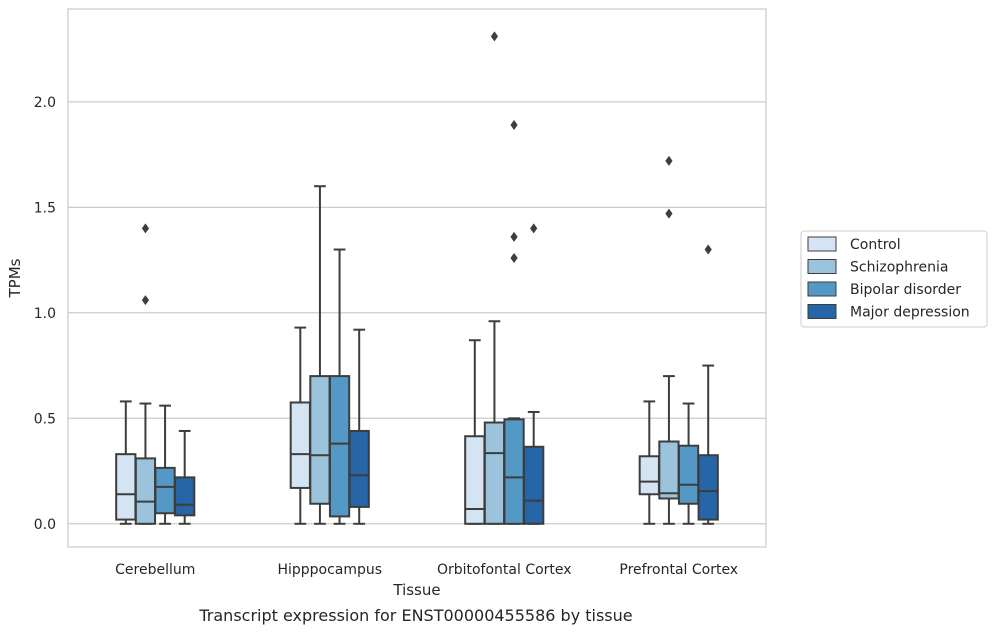  What do you see at coordinates (15, 278) in the screenshot?
I see `y-axis-label: TPMs` at bounding box center [15, 278].